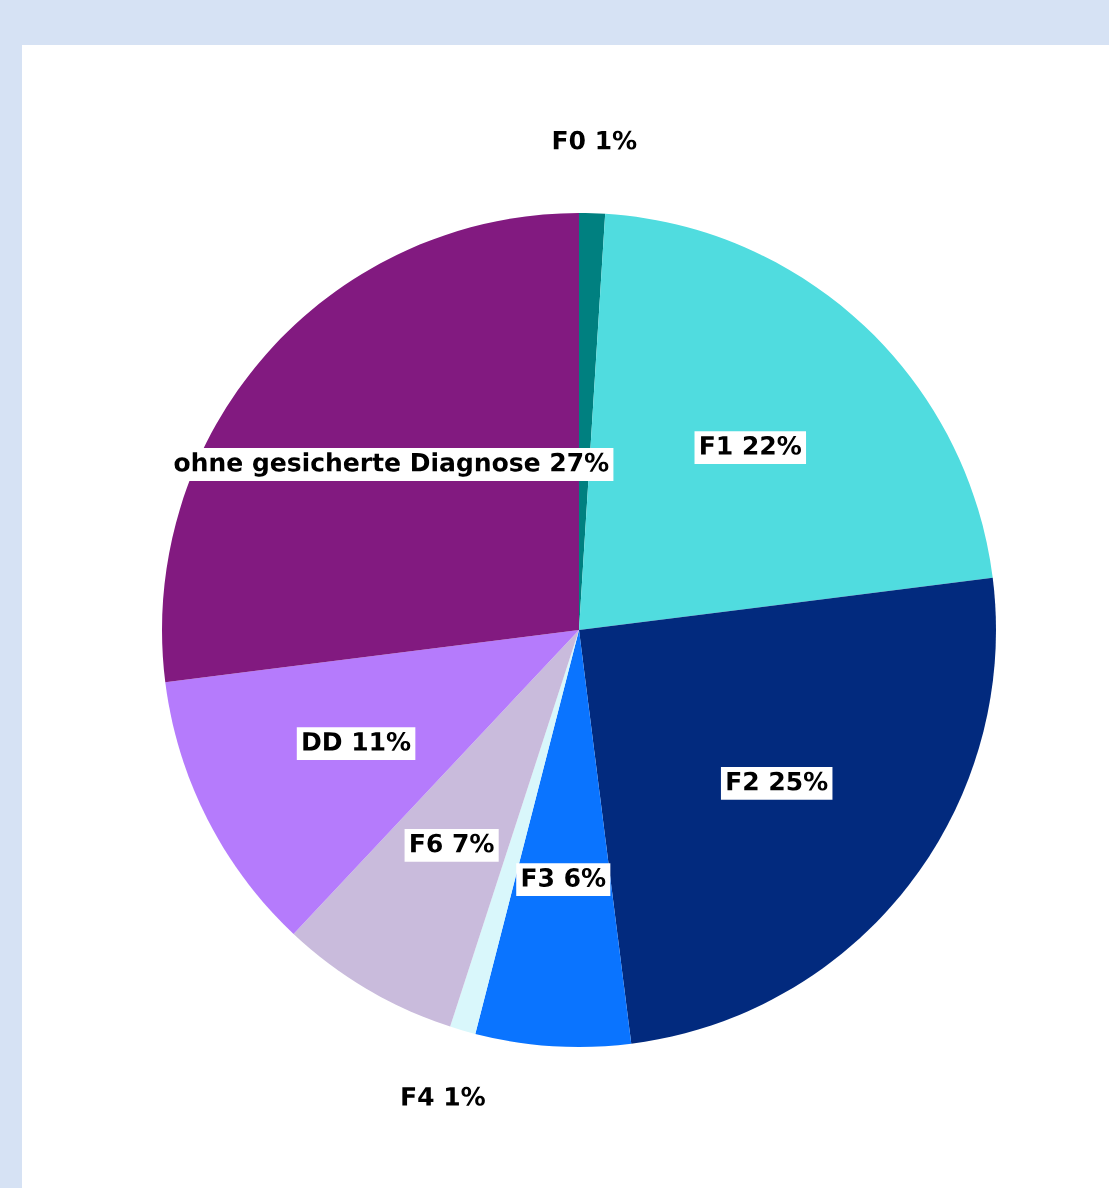 The height and width of the screenshot is (1188, 1109). Describe the element at coordinates (443, 1096) in the screenshot. I see `slice-label: F4 1%` at that location.